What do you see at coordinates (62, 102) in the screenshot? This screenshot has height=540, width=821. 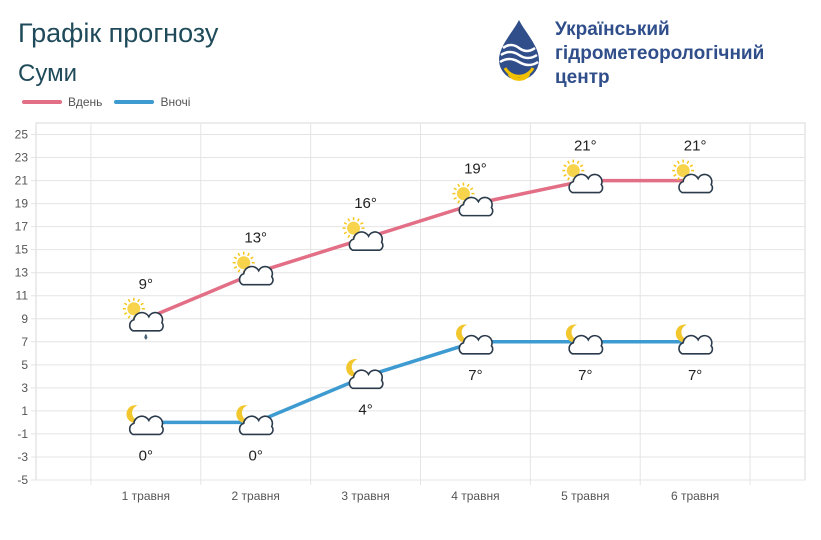 I see `legend-item-day: Вдень` at bounding box center [62, 102].